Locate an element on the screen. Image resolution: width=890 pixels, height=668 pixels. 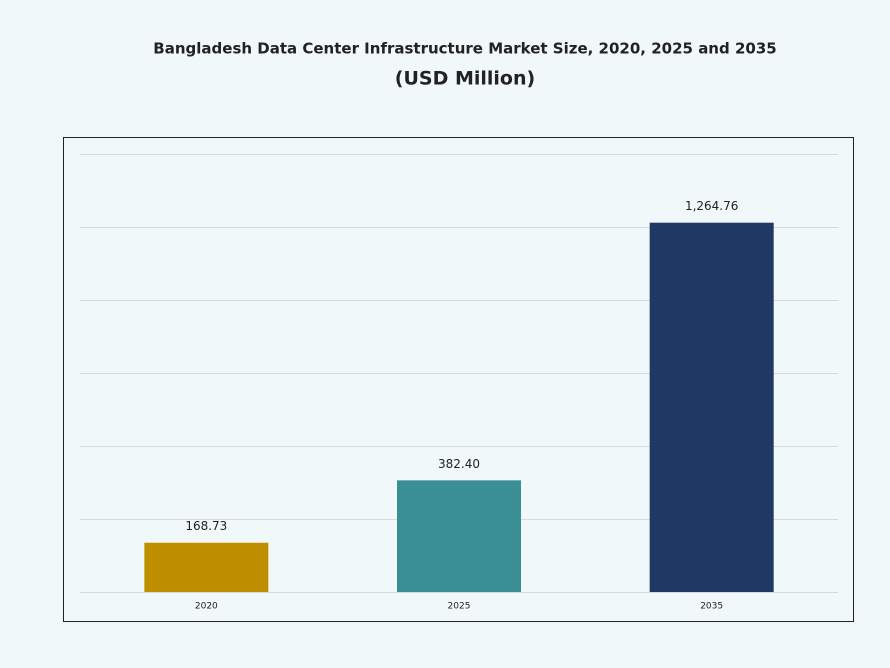
x-tick-label: 2025 is located at coordinates (459, 607).